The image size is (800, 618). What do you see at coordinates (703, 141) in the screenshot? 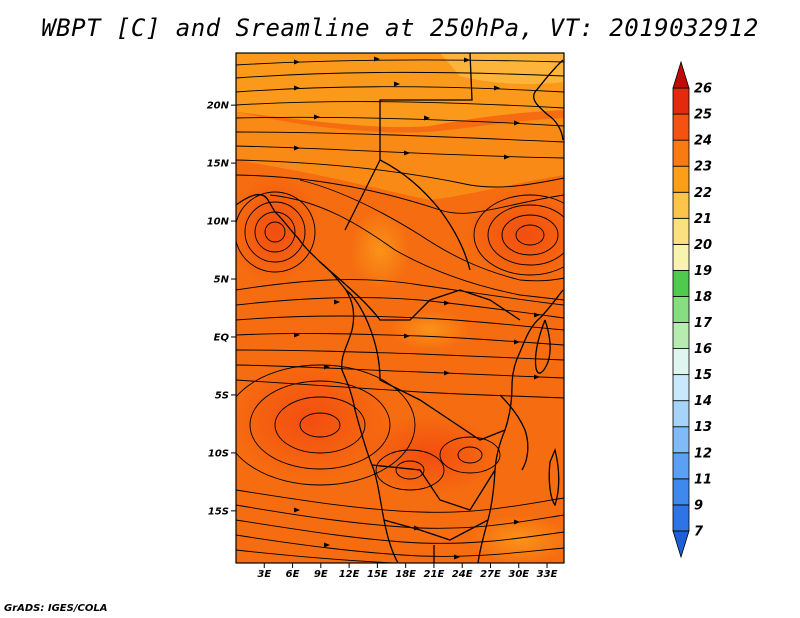
I see `colorbar-level-label: 24` at bounding box center [703, 141].